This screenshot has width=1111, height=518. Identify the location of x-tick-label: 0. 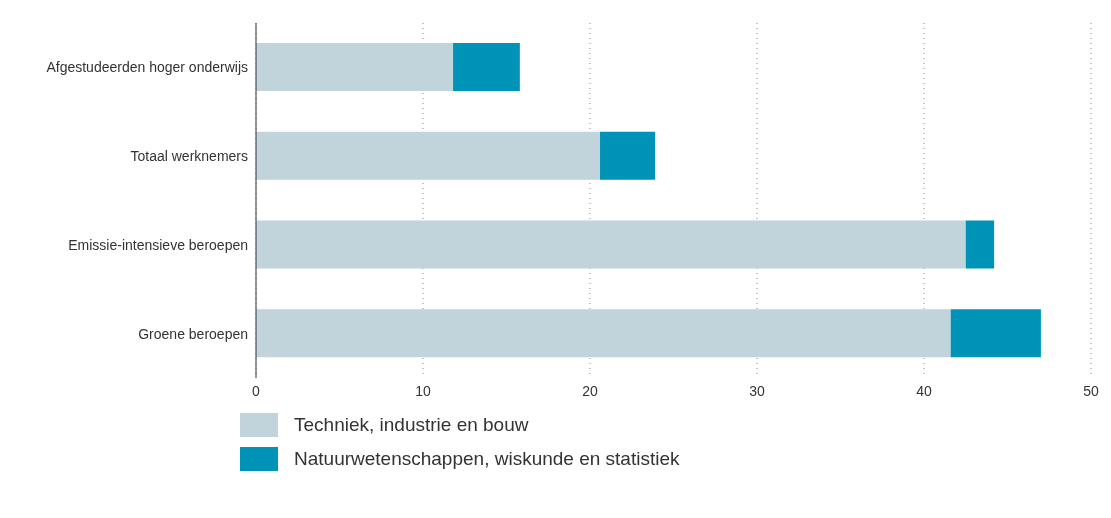
(256, 390).